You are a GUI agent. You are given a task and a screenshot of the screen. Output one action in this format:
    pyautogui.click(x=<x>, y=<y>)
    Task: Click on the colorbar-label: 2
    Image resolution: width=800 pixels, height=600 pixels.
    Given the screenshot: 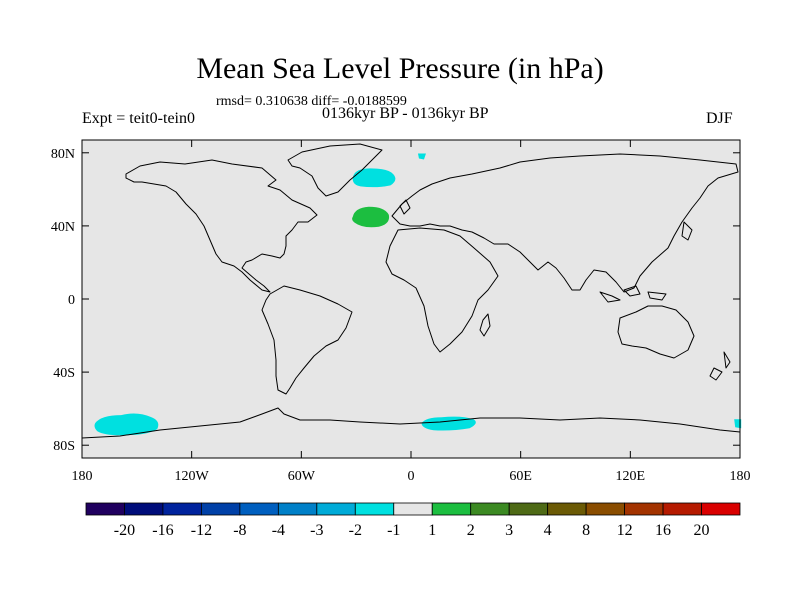 What is the action you would take?
    pyautogui.click(x=471, y=530)
    